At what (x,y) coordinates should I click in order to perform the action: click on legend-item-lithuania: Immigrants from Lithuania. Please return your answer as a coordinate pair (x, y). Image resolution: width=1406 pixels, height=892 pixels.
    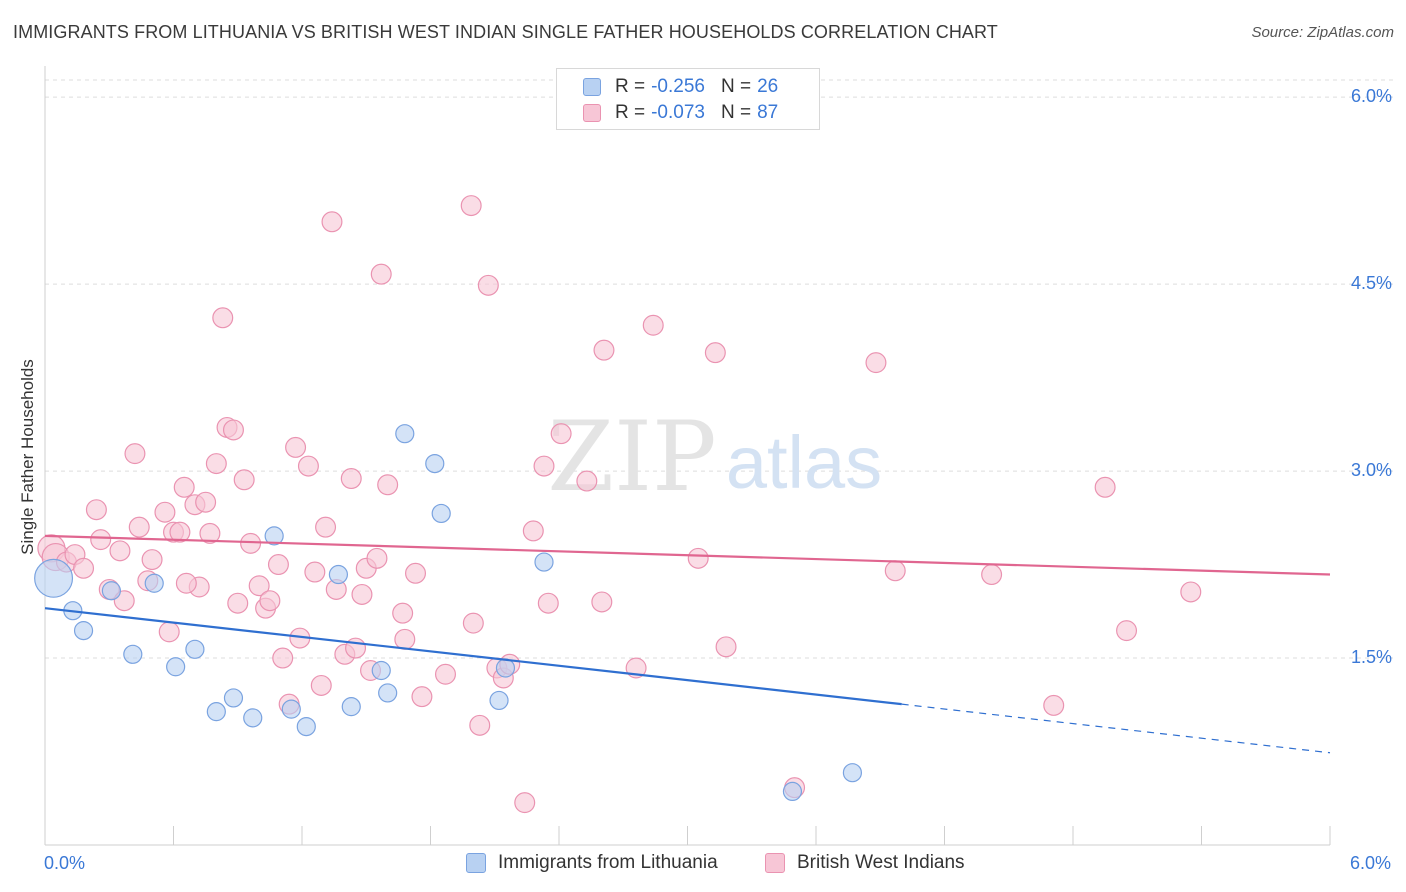
    Looking at the image, I should click on (592, 863).